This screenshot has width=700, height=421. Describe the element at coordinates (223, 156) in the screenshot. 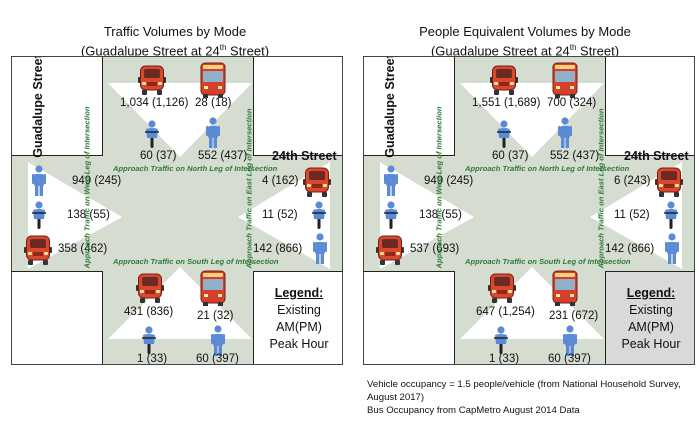

I see `north-ped-volume: 552 (437)` at that location.